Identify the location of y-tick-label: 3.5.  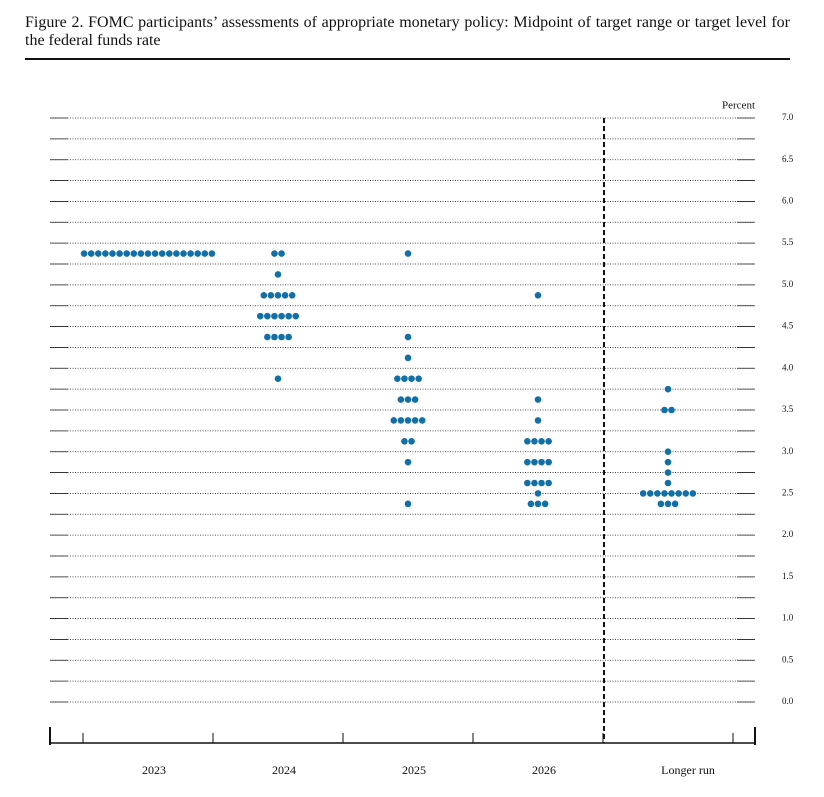
(788, 409).